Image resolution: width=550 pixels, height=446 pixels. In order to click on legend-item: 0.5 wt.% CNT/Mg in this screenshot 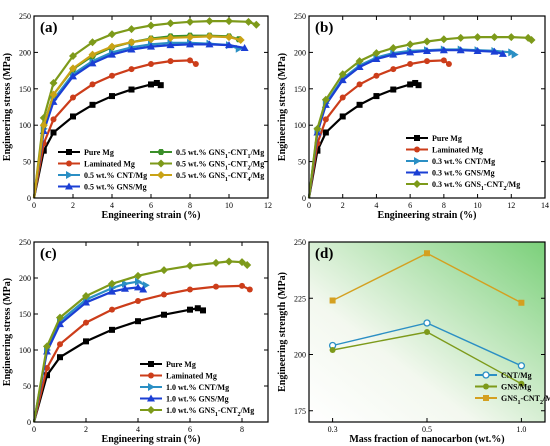, I will do `click(102, 175)`.